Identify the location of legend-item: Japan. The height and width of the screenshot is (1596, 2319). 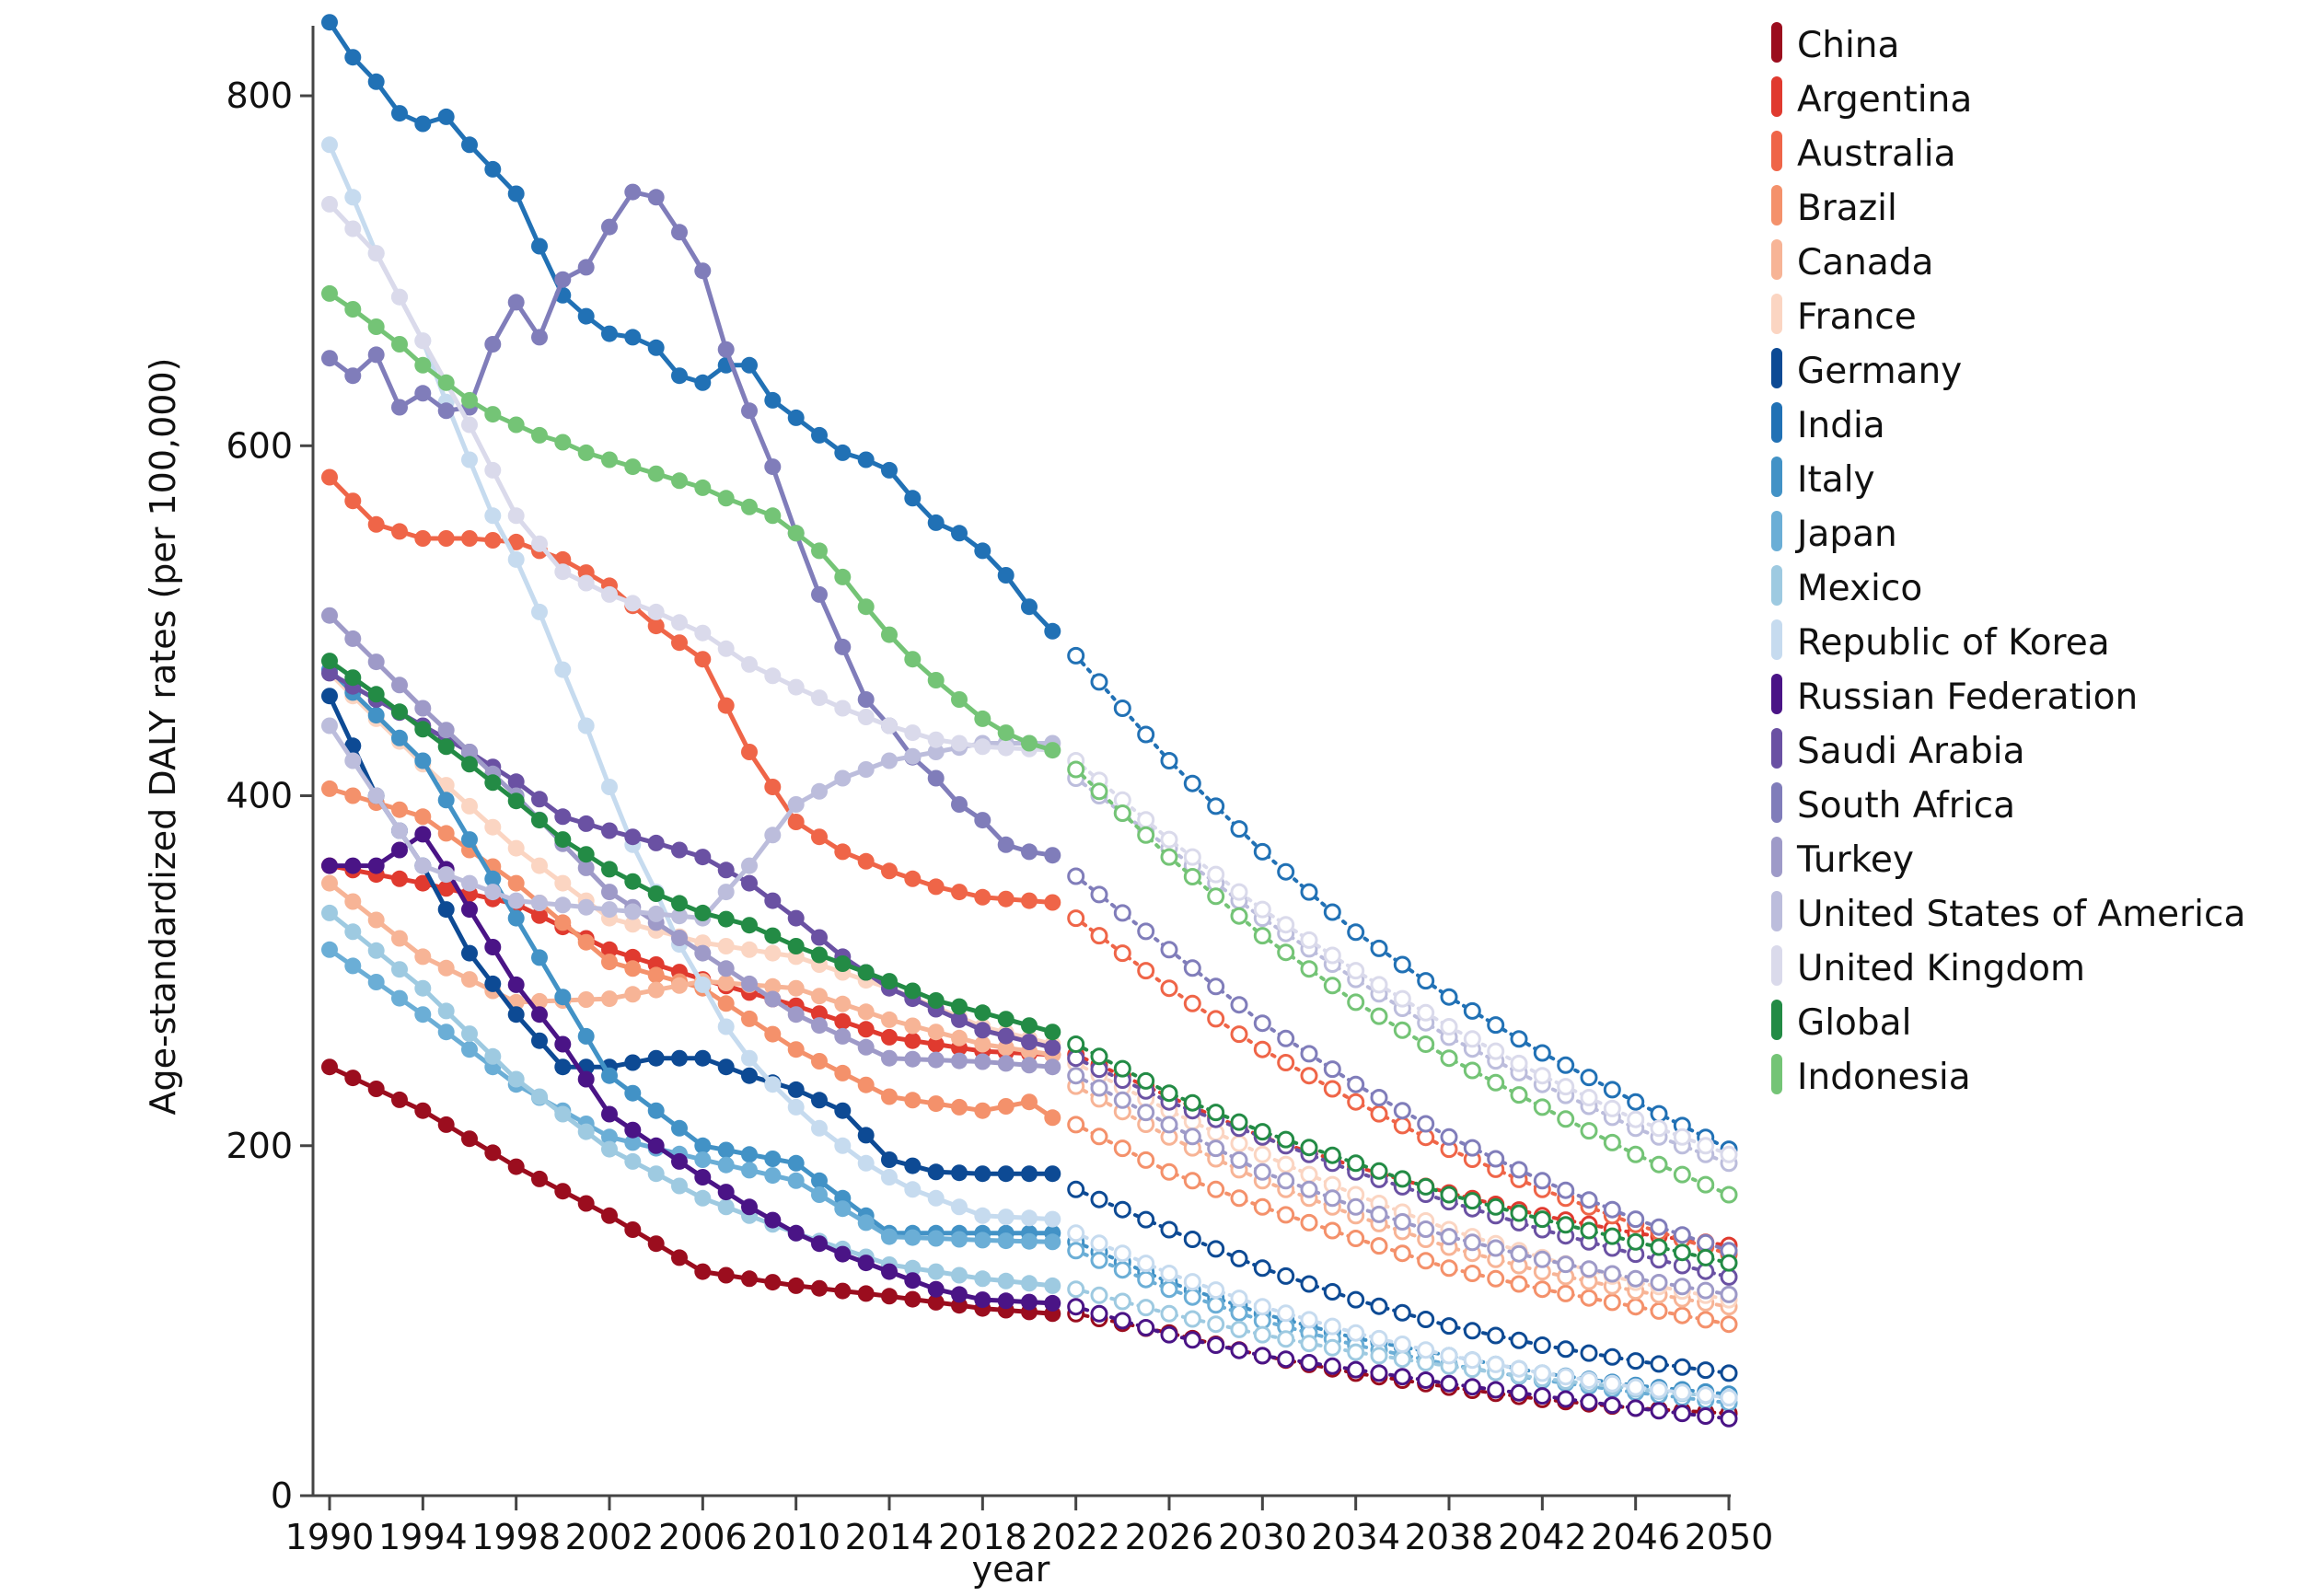
(1834, 533).